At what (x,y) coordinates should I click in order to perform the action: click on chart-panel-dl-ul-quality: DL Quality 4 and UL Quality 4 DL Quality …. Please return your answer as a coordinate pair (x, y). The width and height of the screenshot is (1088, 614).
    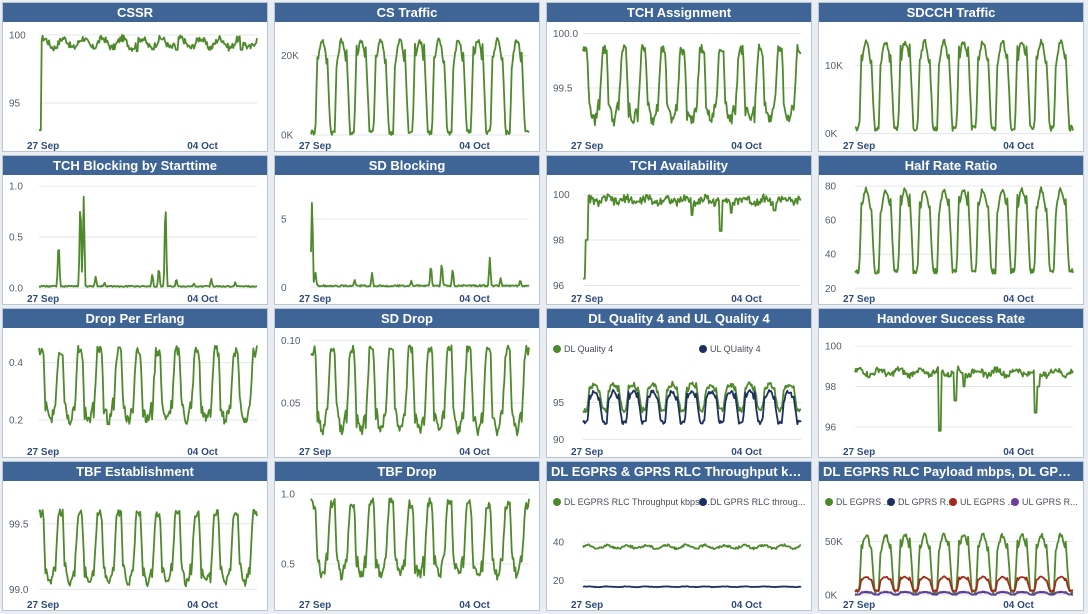
    Looking at the image, I should click on (679, 383).